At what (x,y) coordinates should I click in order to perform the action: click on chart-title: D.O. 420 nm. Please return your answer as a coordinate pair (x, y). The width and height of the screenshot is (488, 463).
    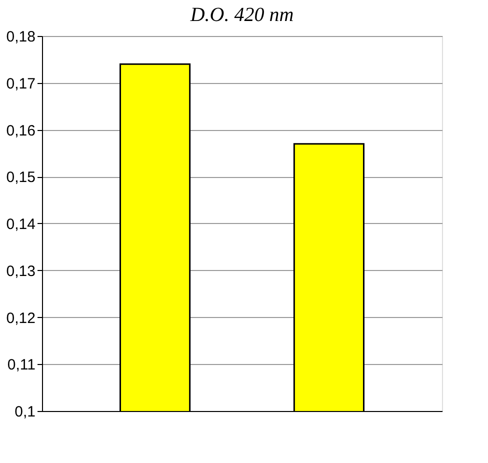
    Looking at the image, I should click on (241, 15).